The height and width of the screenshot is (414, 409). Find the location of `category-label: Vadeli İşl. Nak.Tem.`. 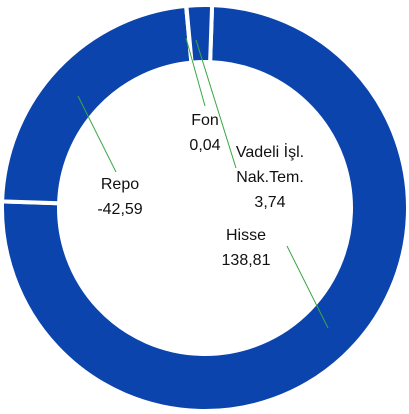

category-label: Vadeli İşl. Nak.Tem. is located at coordinates (270, 165).